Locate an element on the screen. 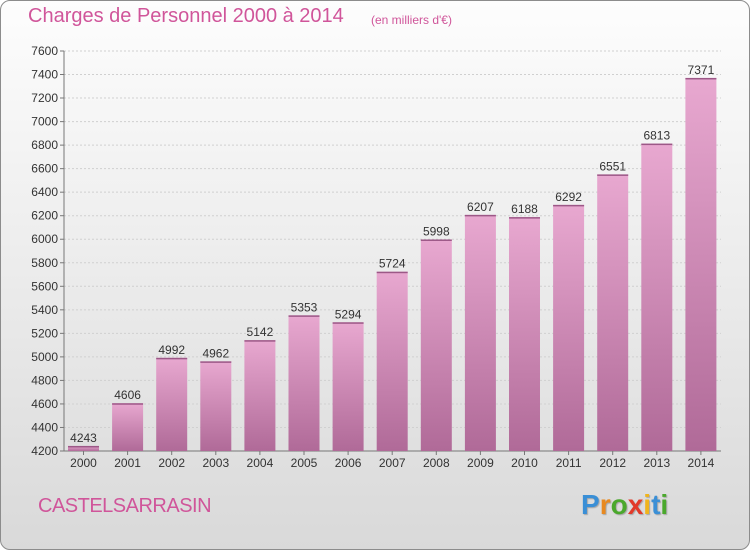  logo-letter: o is located at coordinates (619, 504).